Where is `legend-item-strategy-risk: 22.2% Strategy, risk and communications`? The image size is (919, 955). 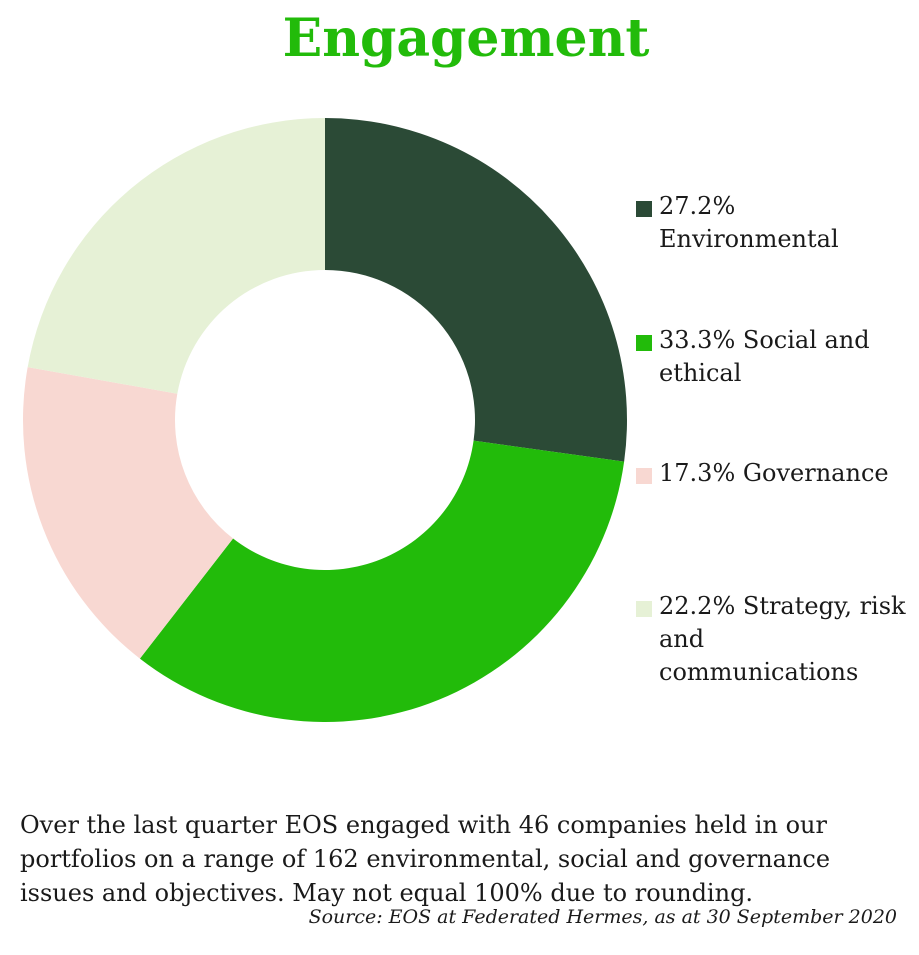 legend-item-strategy-risk: 22.2% Strategy, risk and communications is located at coordinates (772, 639).